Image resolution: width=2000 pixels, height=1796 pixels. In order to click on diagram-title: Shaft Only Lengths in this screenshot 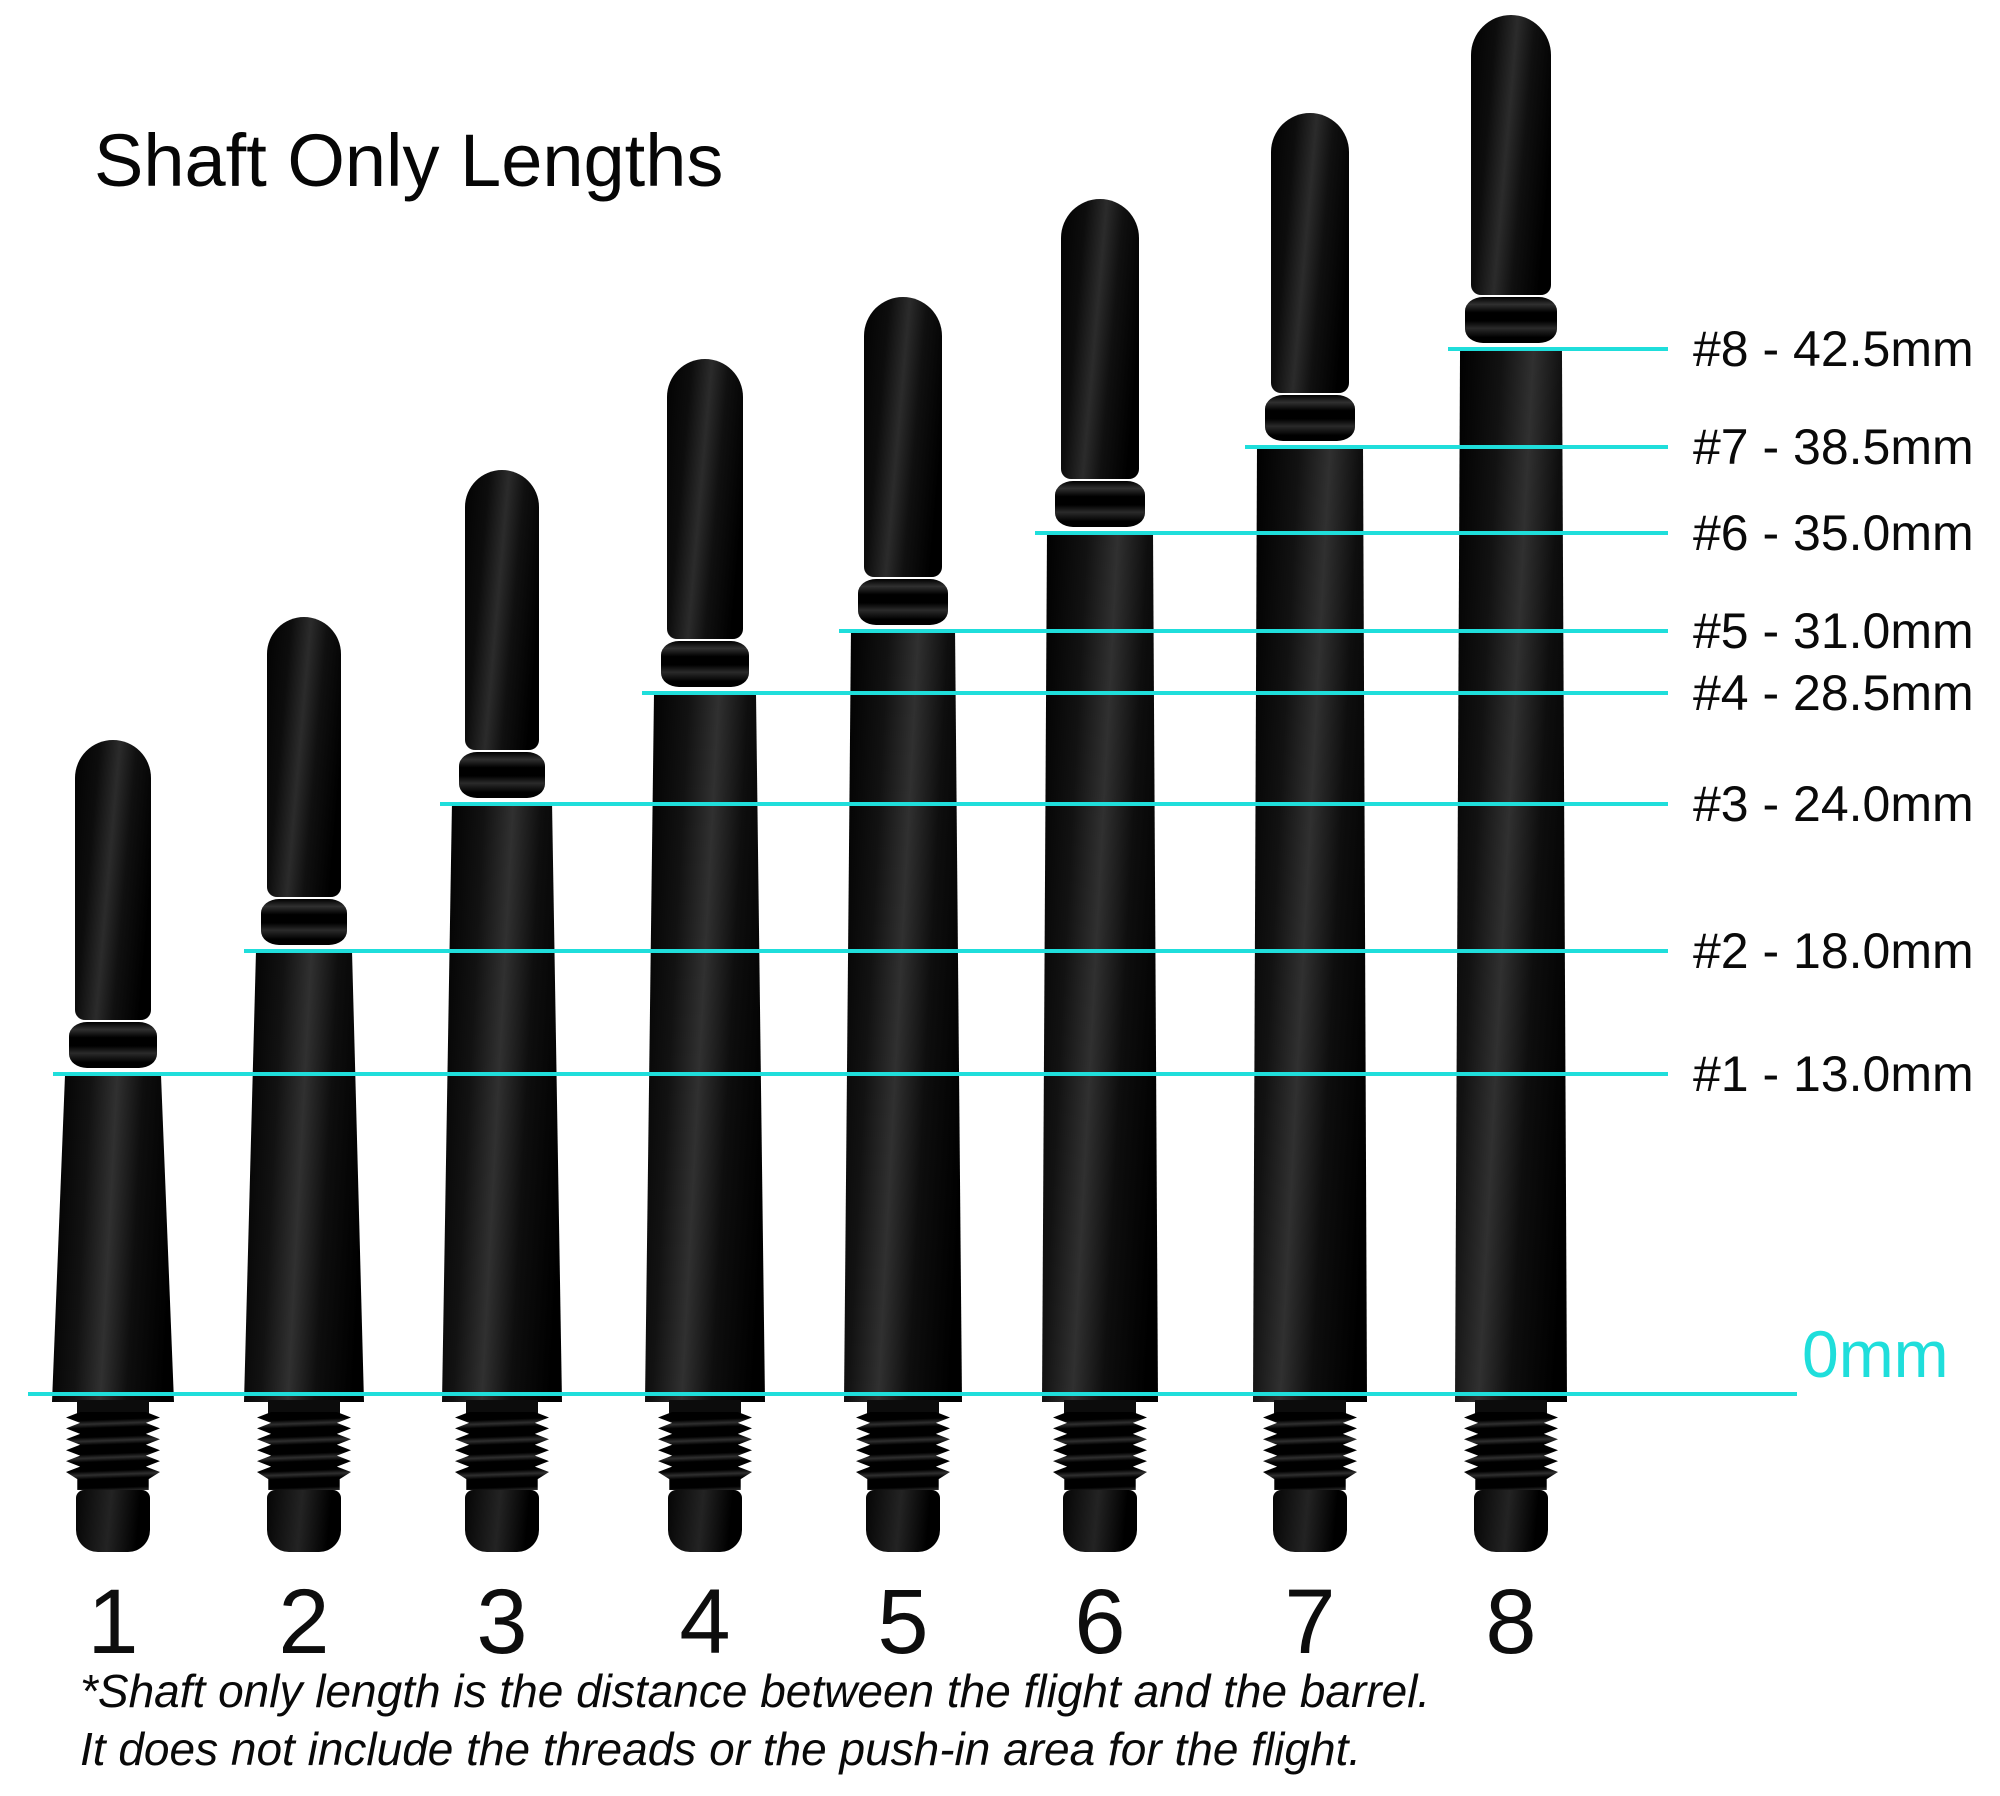, I will do `click(409, 160)`.